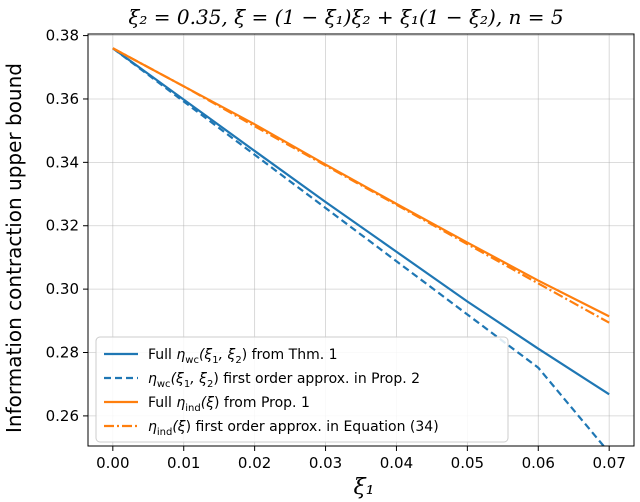  Describe the element at coordinates (467, 463) in the screenshot. I see `x-tick-label: 0.05` at that location.